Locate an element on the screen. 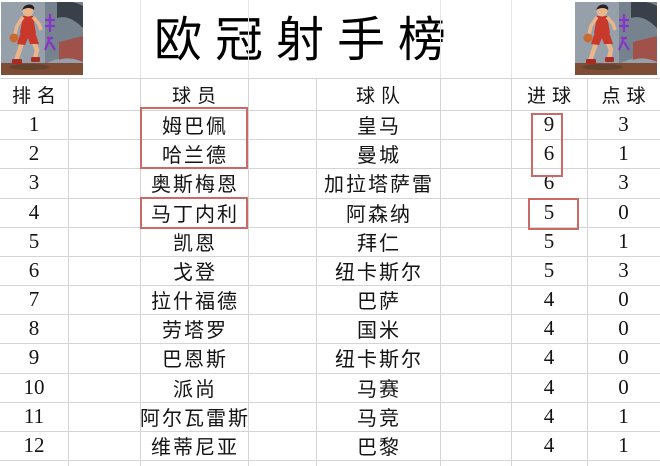  cell-penalties-row-5: 1 is located at coordinates (623, 240).